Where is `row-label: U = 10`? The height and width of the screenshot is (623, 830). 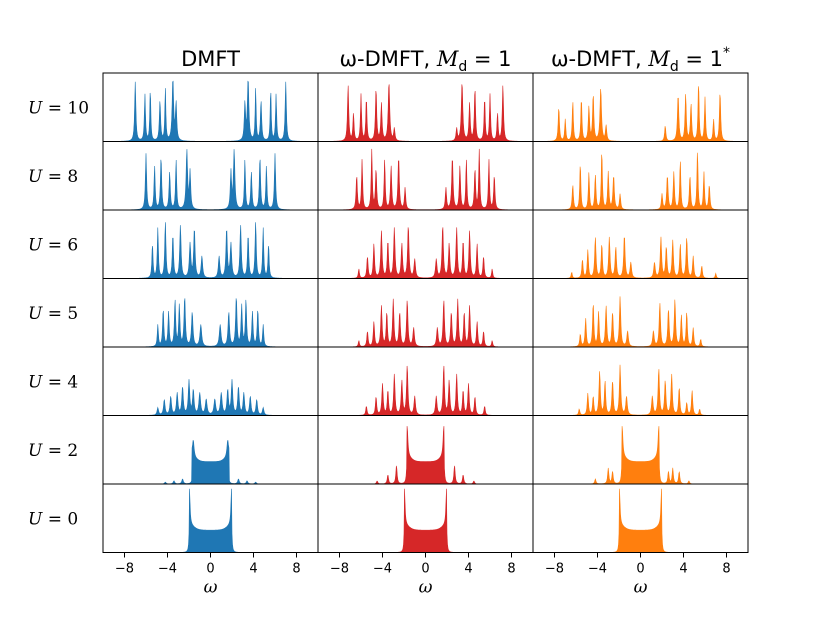
row-label: U = 10 is located at coordinates (58, 108).